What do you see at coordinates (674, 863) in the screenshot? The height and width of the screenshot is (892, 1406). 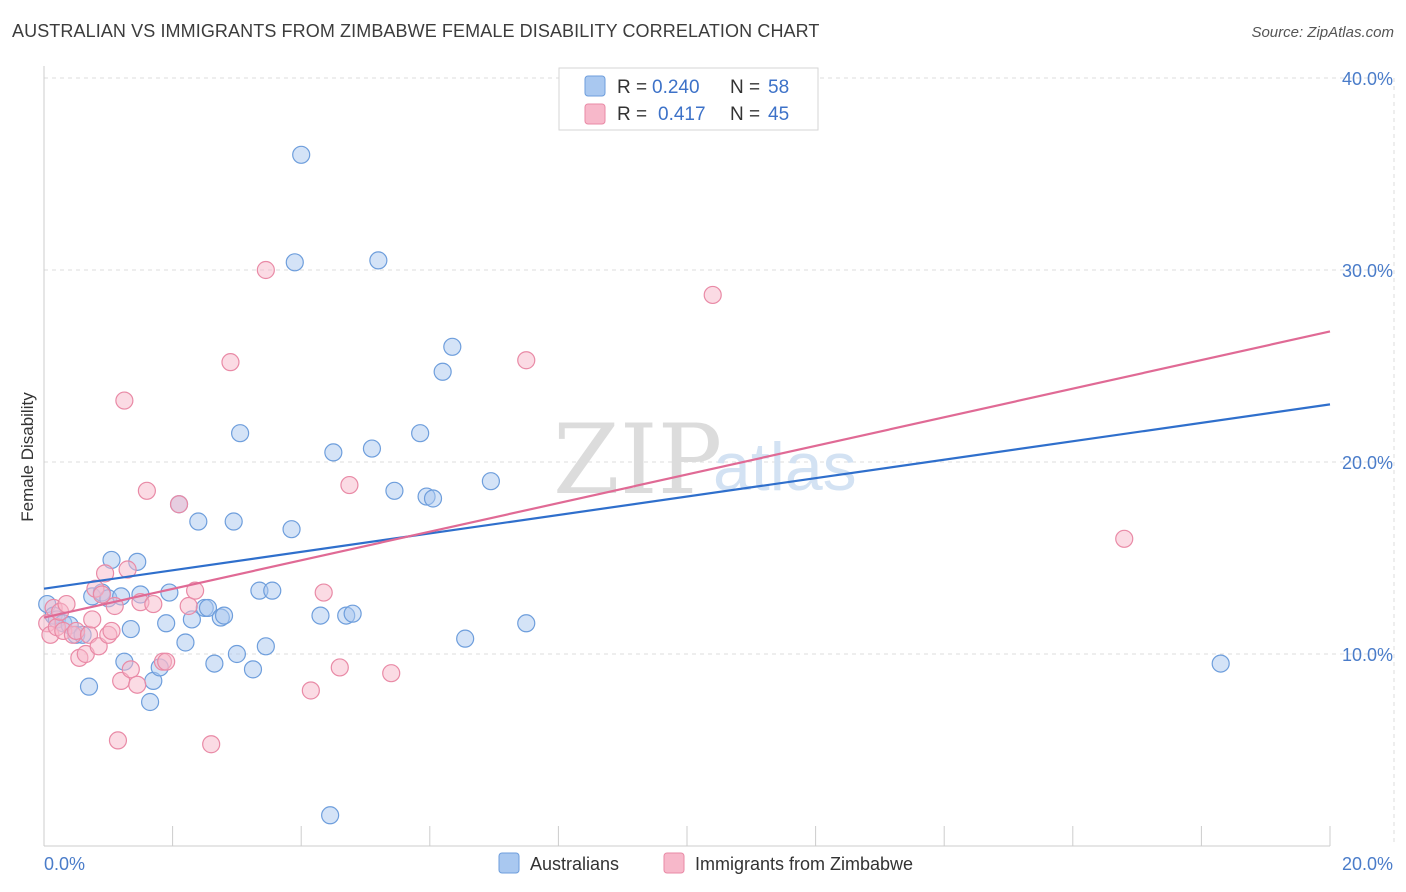 I see `legend-swatch-zimbabwe` at bounding box center [674, 863].